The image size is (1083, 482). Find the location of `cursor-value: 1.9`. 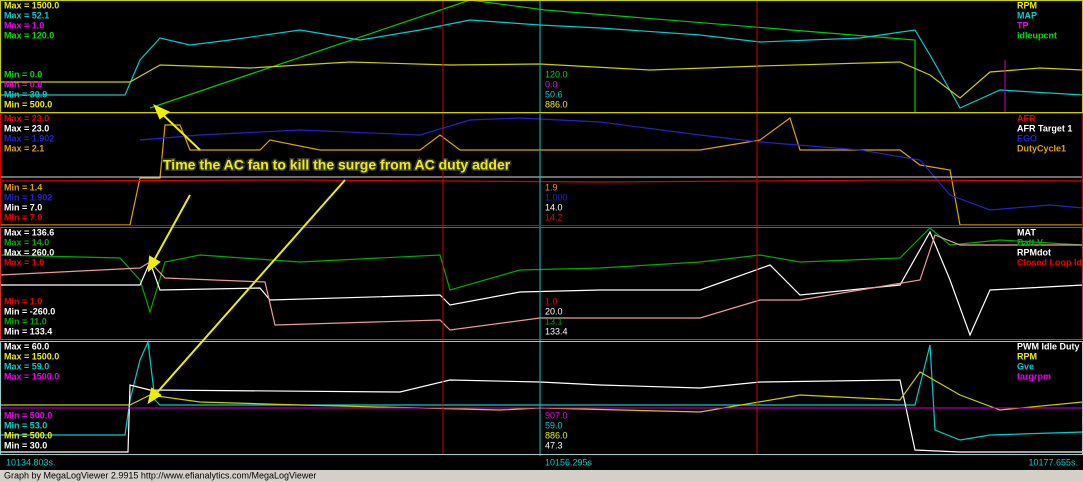

cursor-value: 1.9 is located at coordinates (551, 187).